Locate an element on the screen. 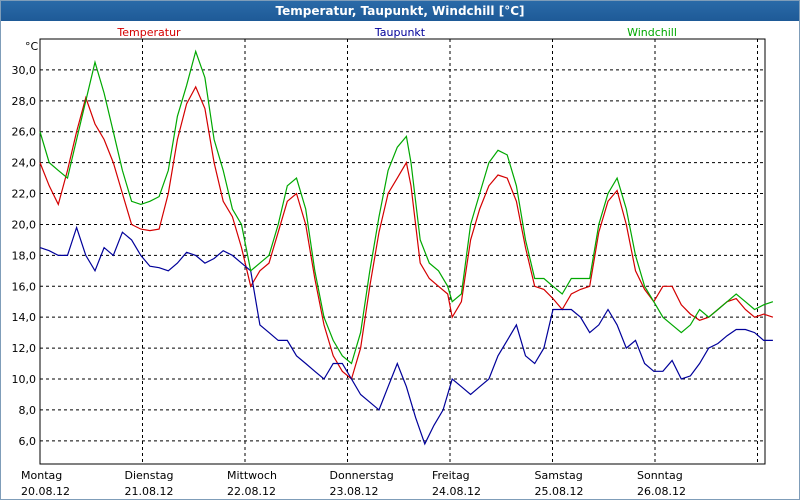  x-tick-day-label: Sonntag is located at coordinates (660, 475).